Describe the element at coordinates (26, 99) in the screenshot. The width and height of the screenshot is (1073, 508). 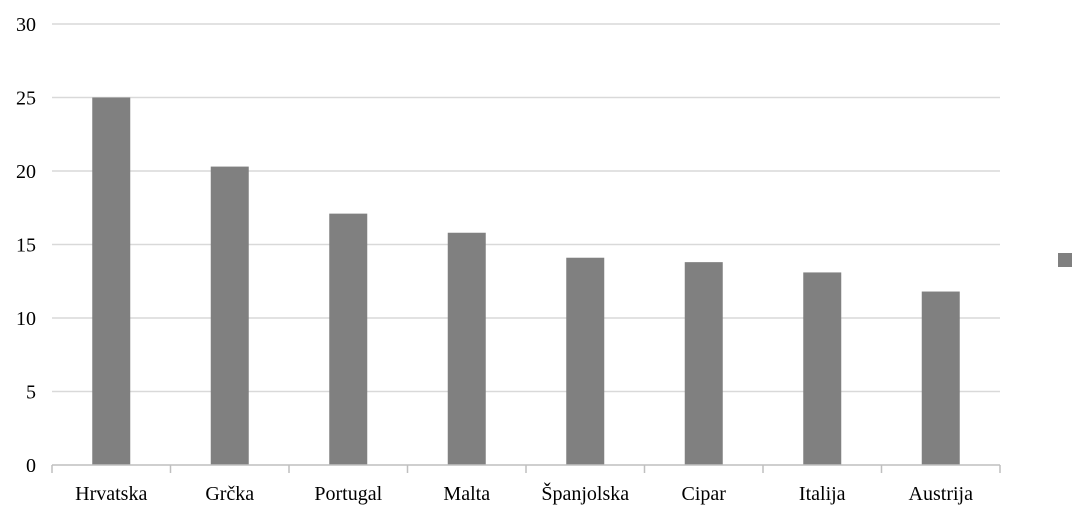
I see `y-tick-label: 25` at that location.